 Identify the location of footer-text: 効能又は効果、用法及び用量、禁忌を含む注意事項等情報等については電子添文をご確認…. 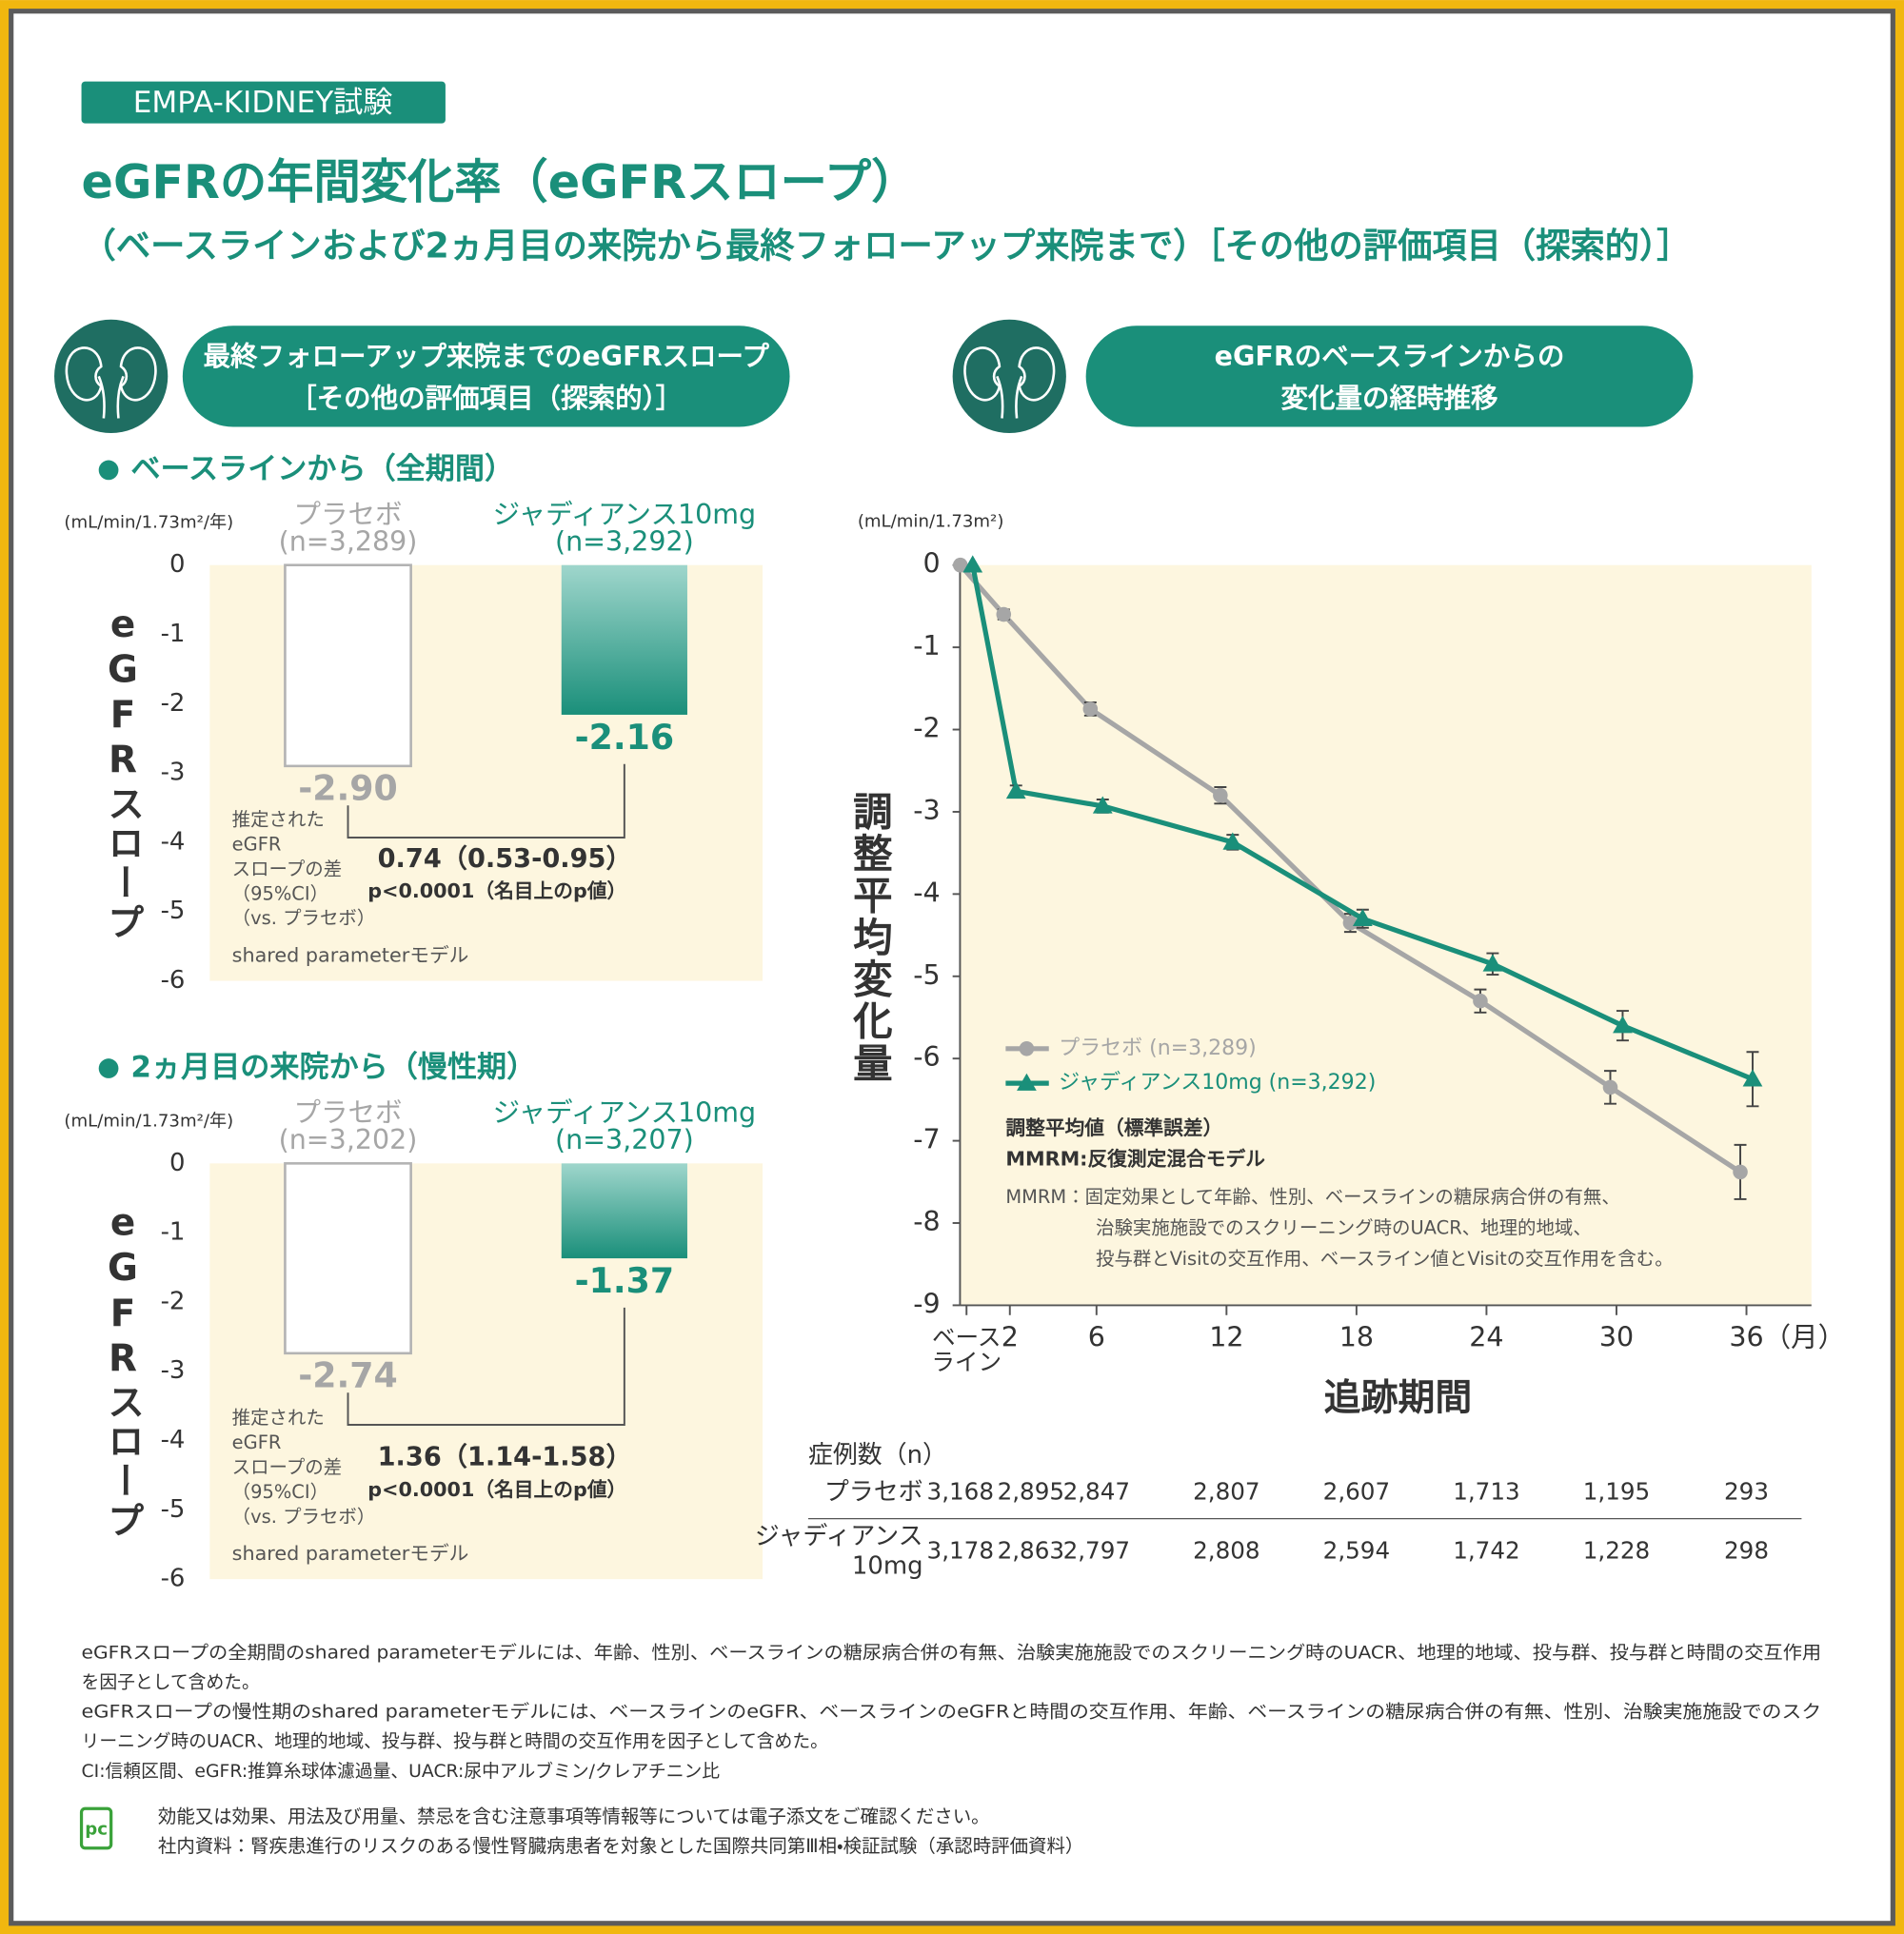
(574, 1817).